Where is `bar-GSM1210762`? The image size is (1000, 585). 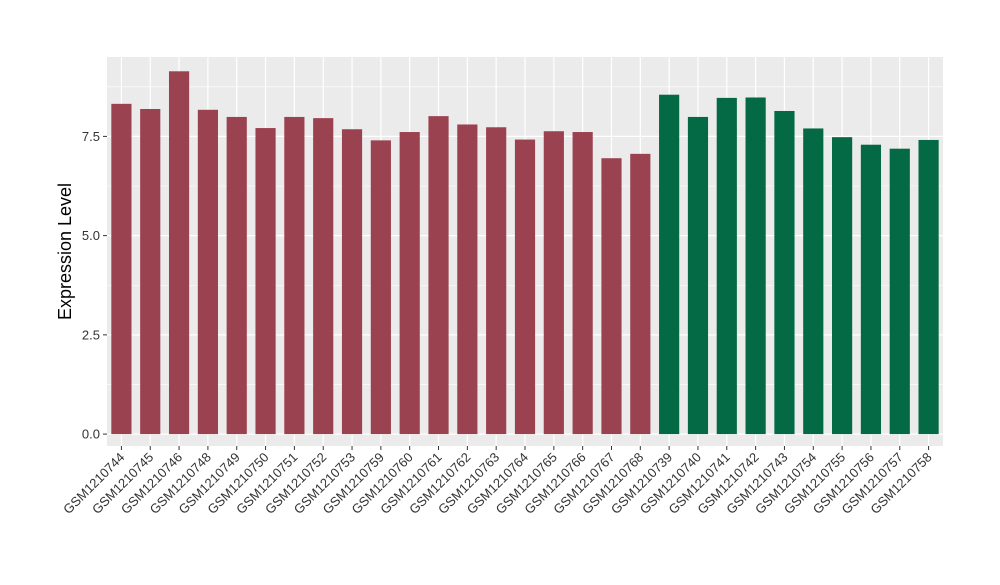
bar-GSM1210762 is located at coordinates (467, 279).